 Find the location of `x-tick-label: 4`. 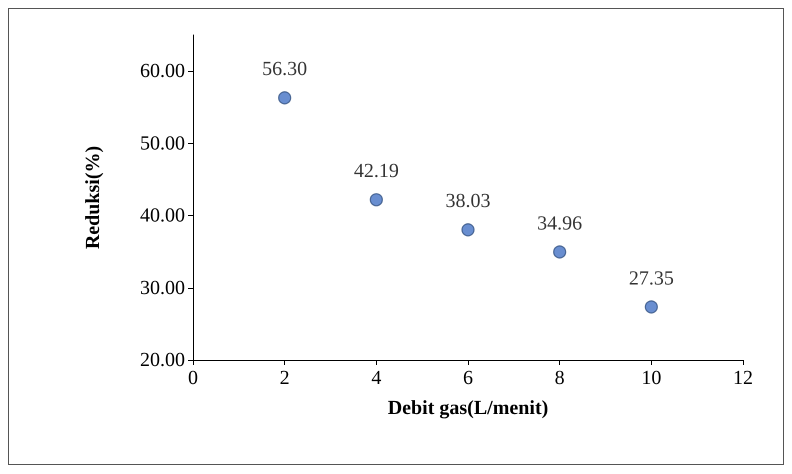

x-tick-label: 4 is located at coordinates (376, 378).